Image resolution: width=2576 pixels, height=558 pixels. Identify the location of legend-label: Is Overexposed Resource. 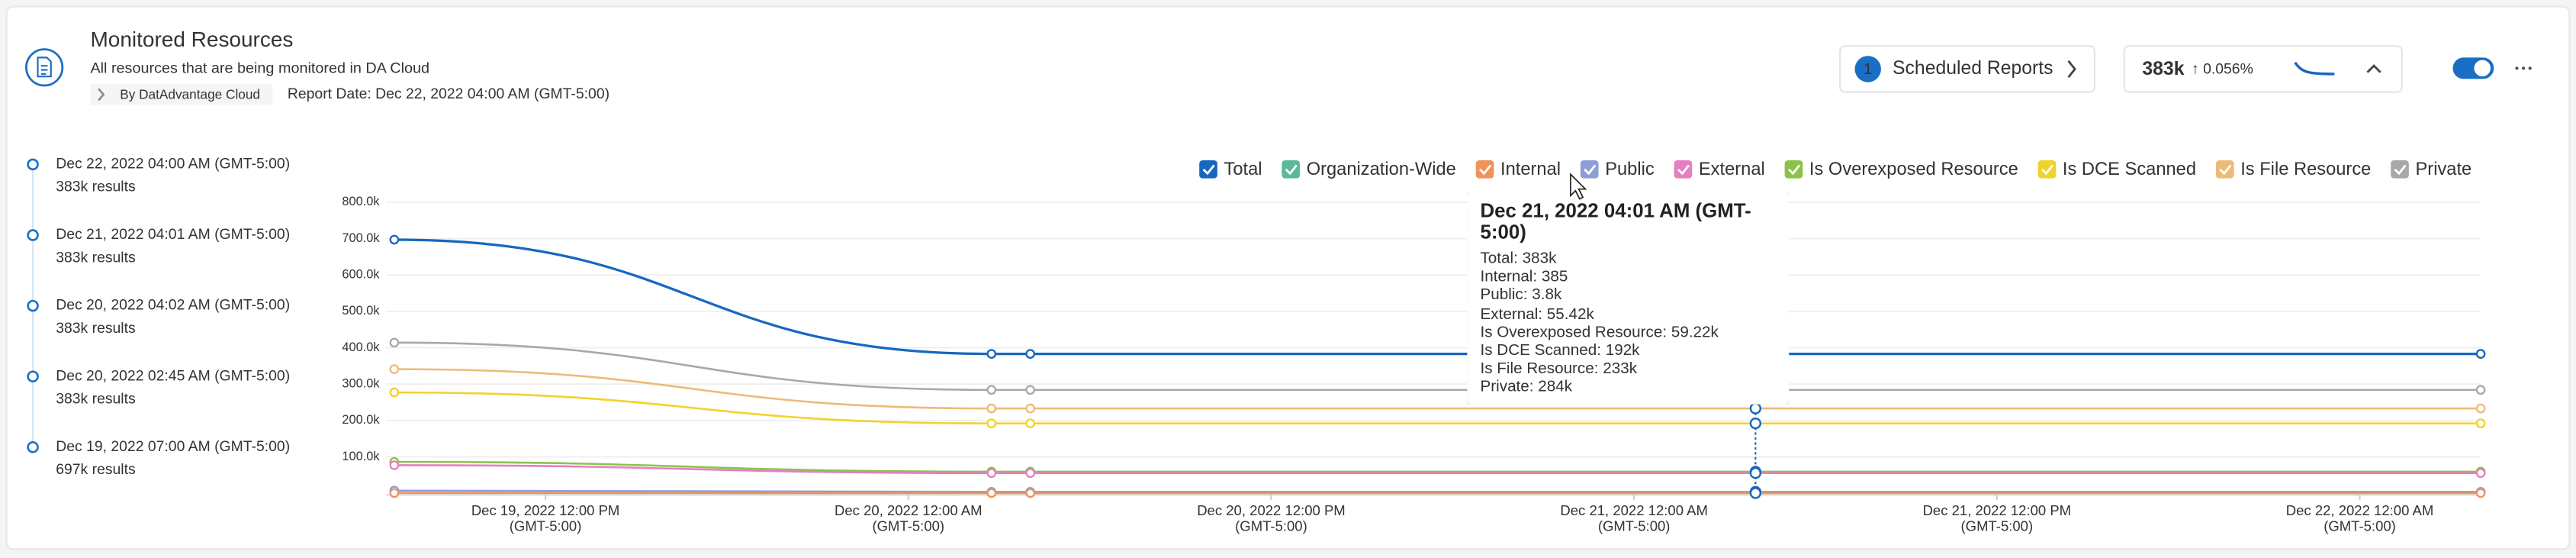
(1913, 169).